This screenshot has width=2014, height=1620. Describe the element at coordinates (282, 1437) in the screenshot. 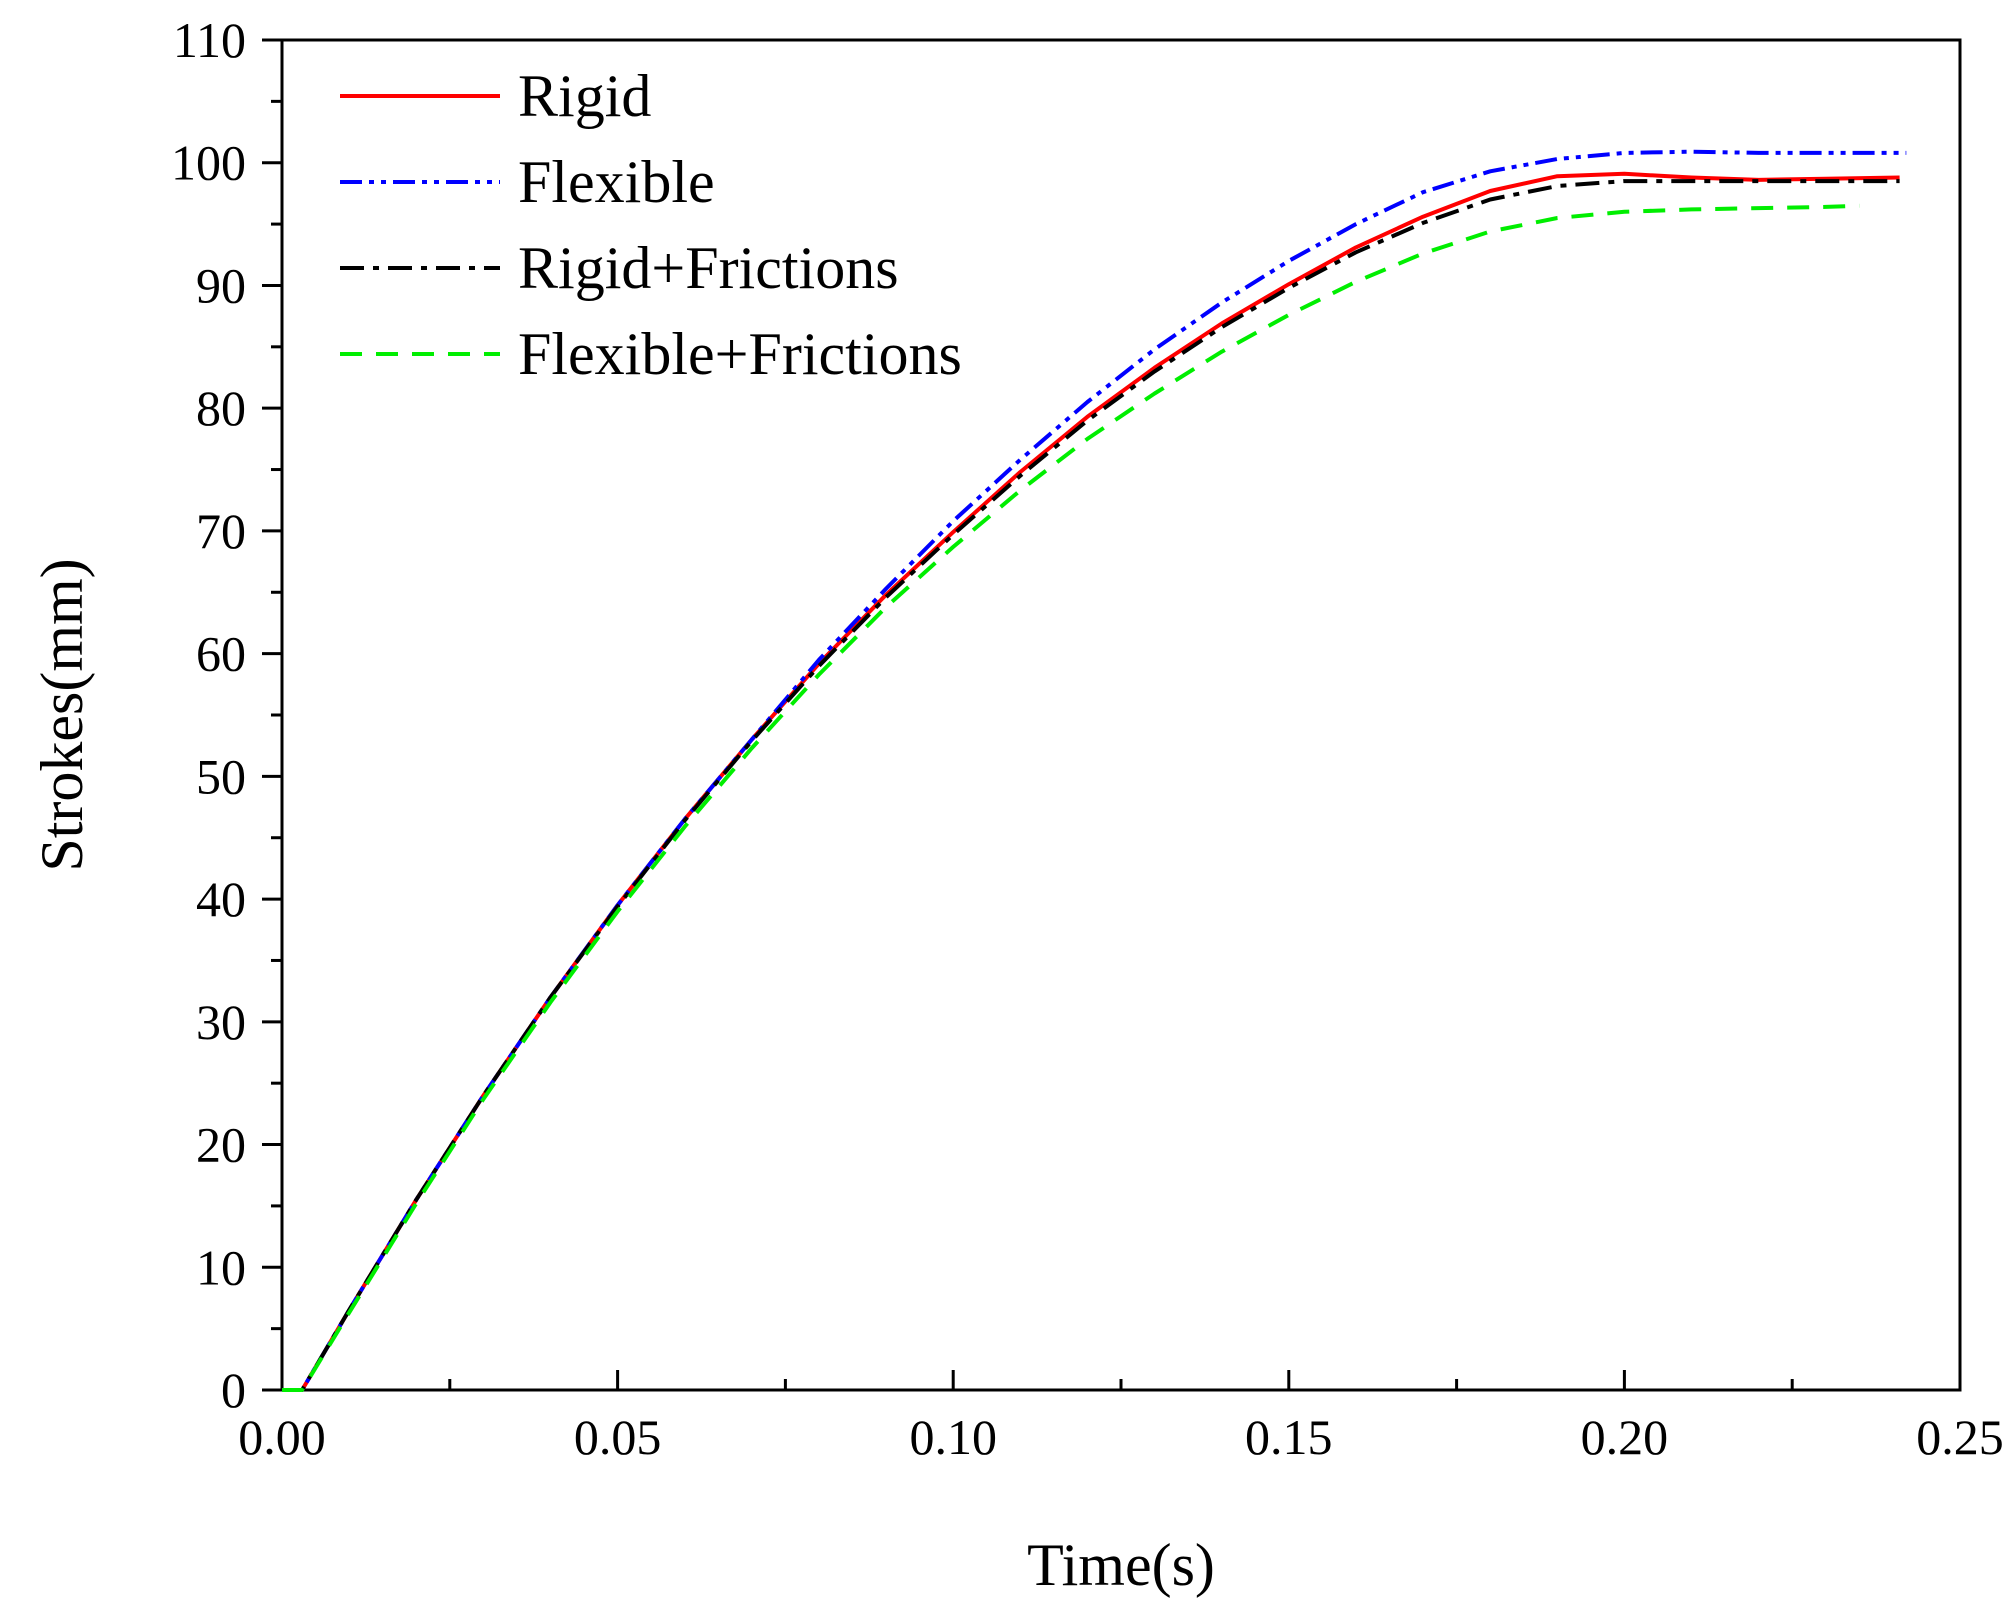

I see `x-tick-label: 0.00` at that location.